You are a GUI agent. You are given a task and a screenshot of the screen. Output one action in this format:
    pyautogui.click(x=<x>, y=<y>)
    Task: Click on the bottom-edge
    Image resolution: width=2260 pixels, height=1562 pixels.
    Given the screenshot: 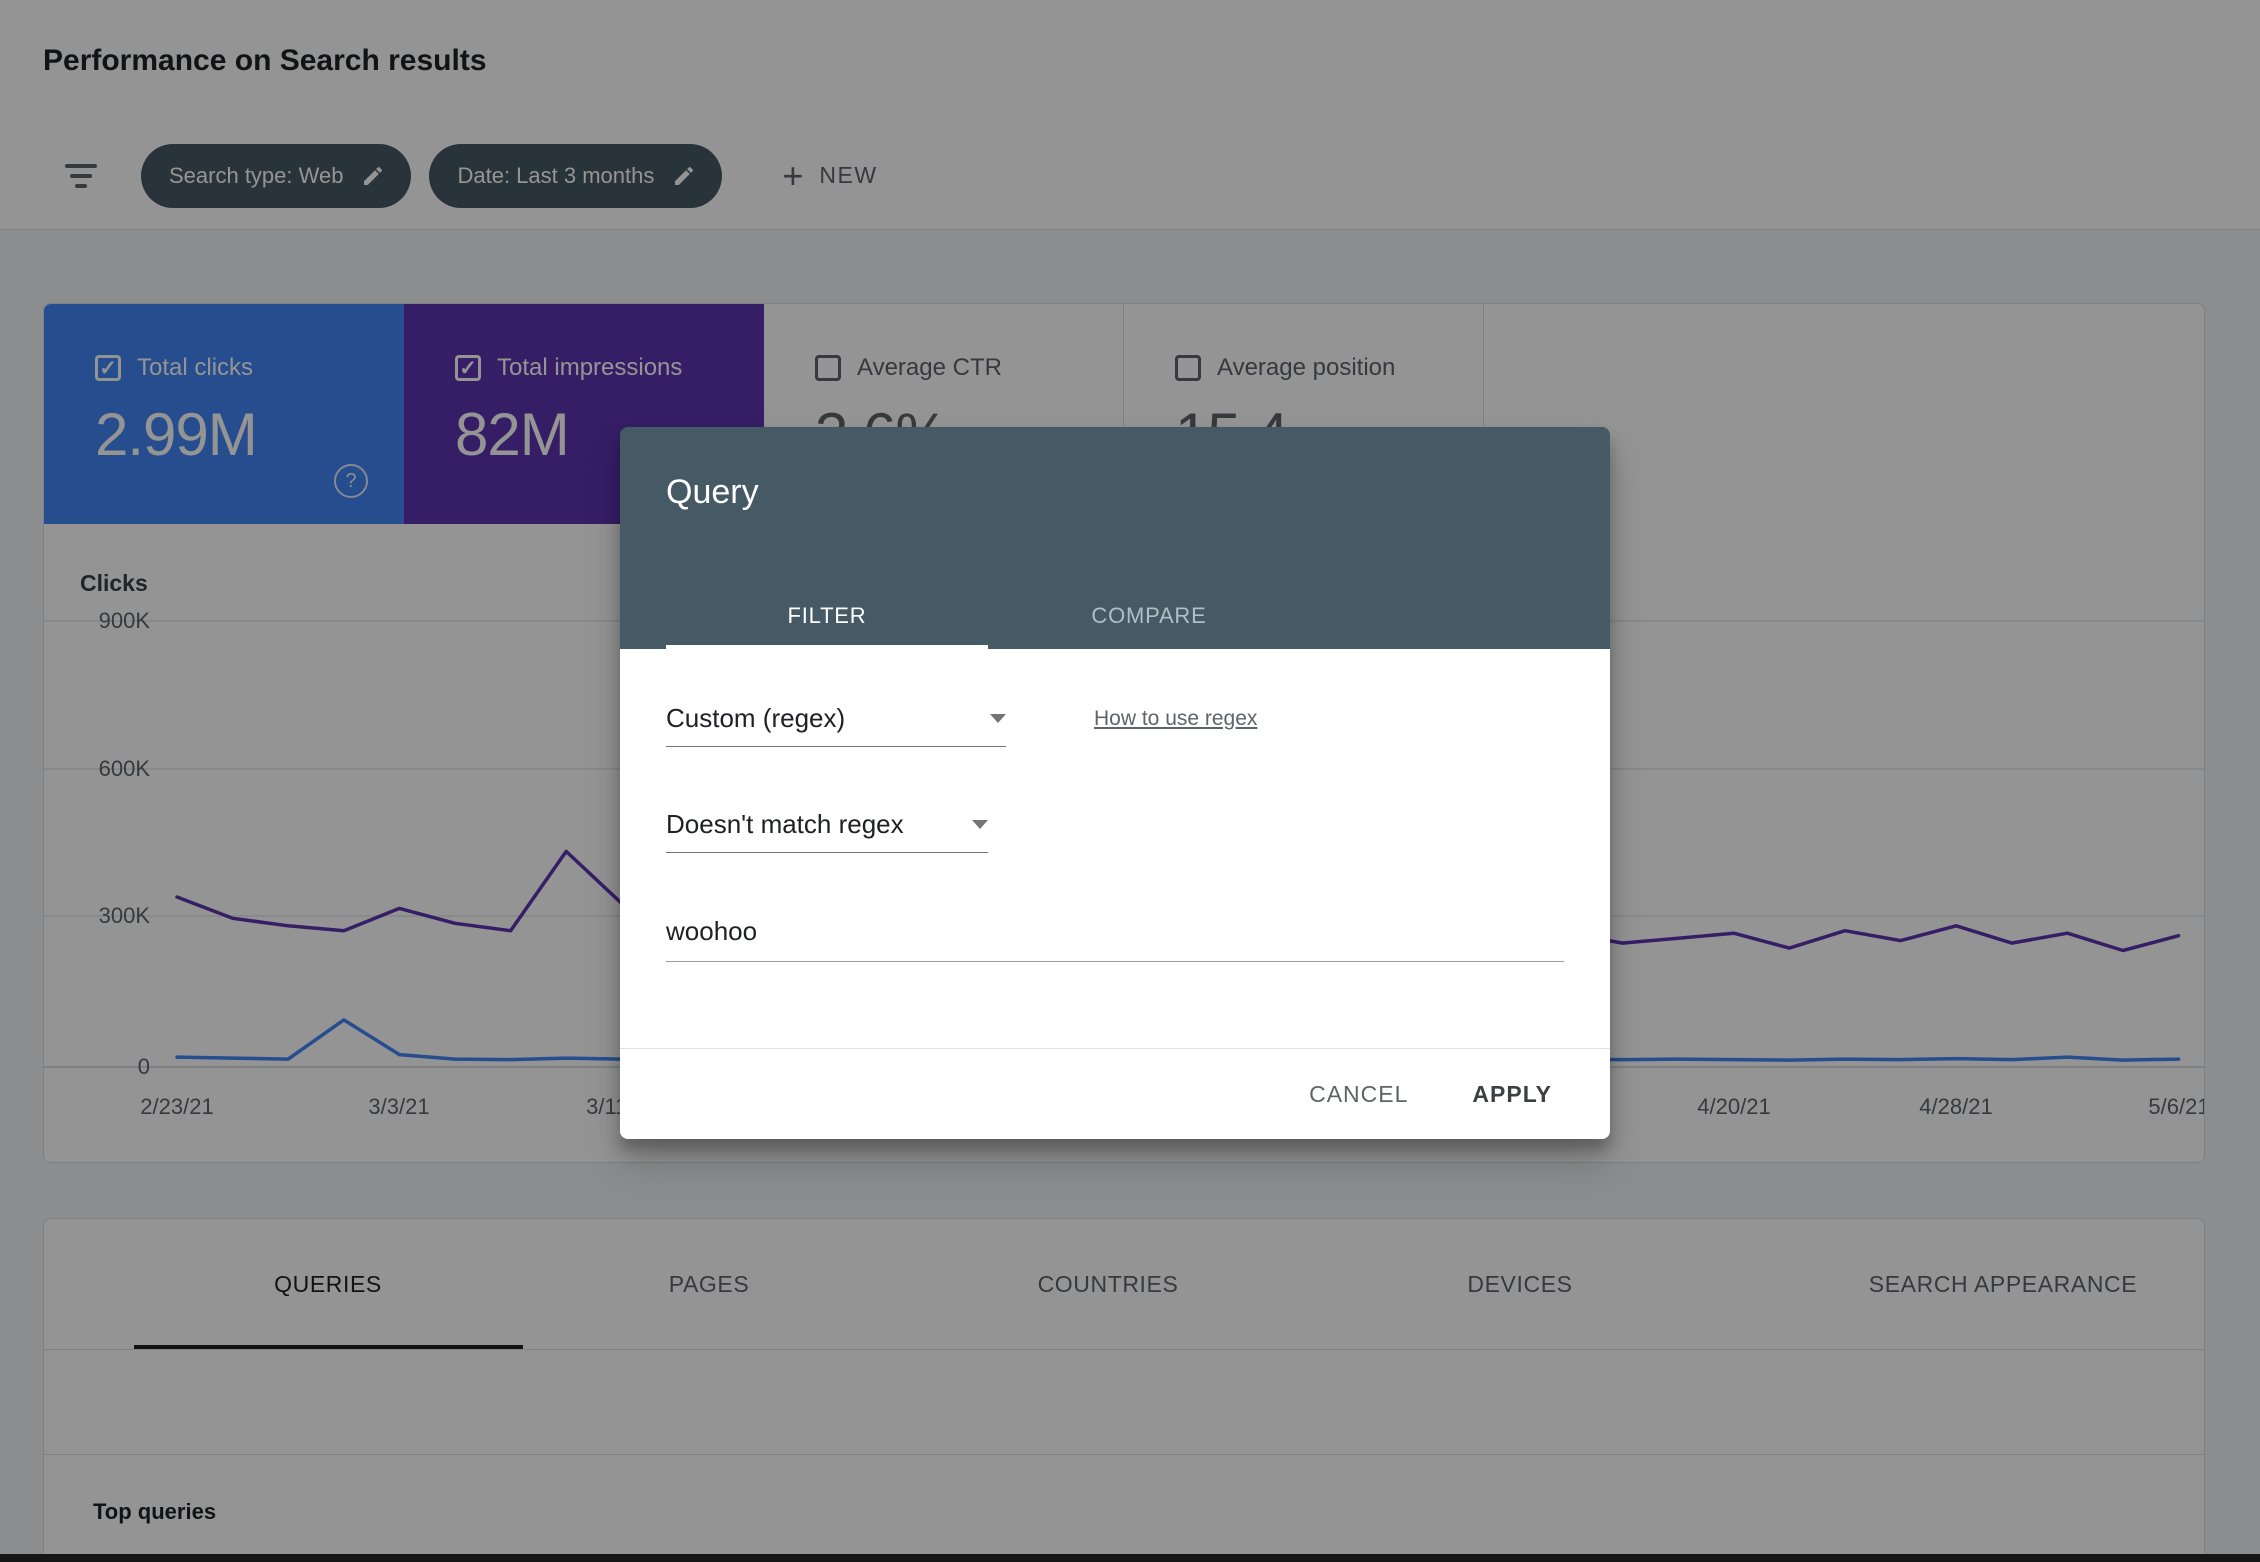 What is the action you would take?
    pyautogui.click(x=1130, y=1558)
    